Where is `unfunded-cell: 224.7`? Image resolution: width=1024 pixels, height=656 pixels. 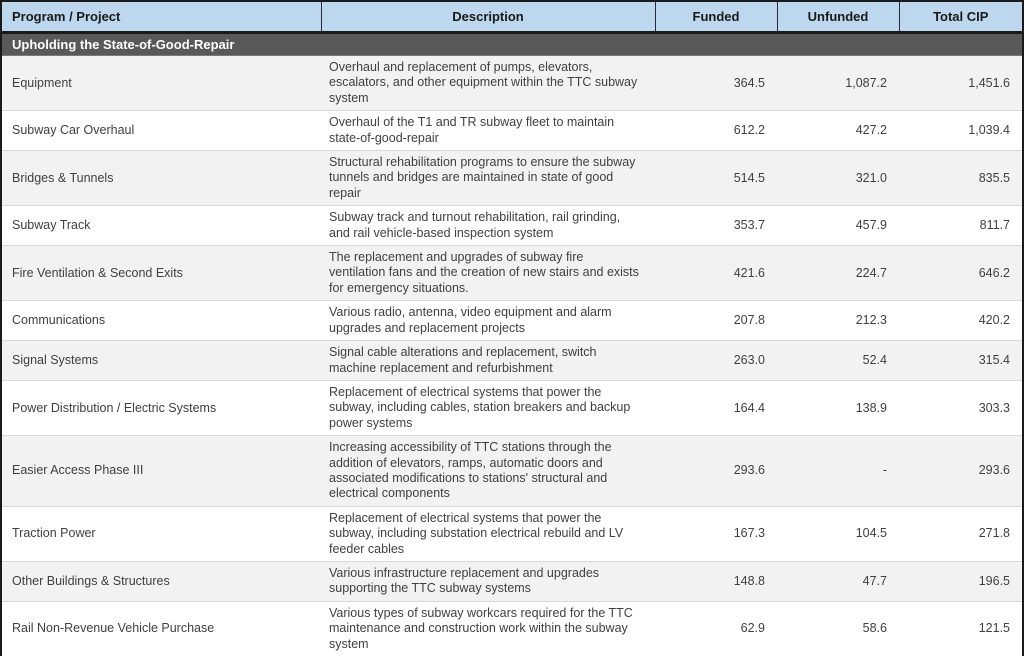 unfunded-cell: 224.7 is located at coordinates (838, 273).